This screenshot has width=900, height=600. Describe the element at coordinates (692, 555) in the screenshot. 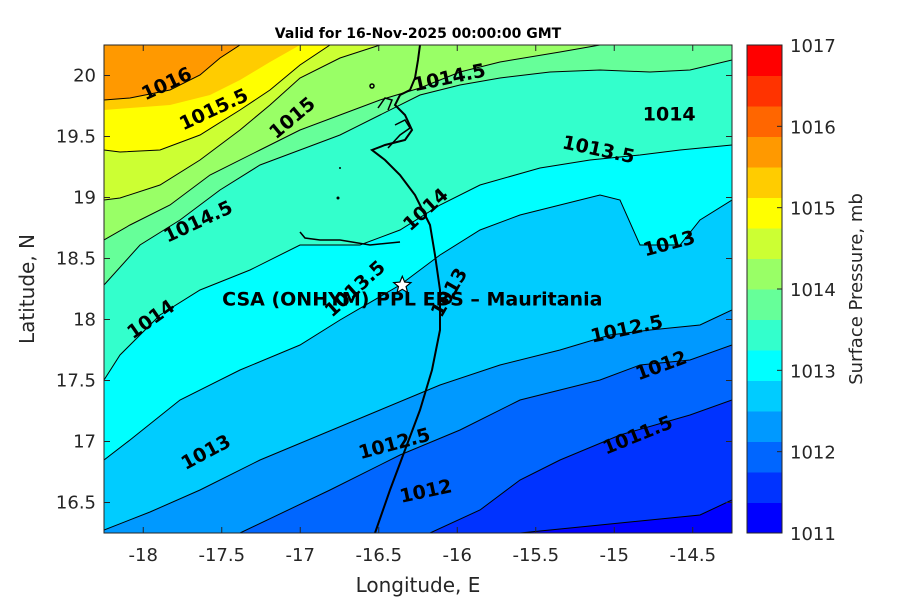

I see `x-tick-label: -14.5` at that location.